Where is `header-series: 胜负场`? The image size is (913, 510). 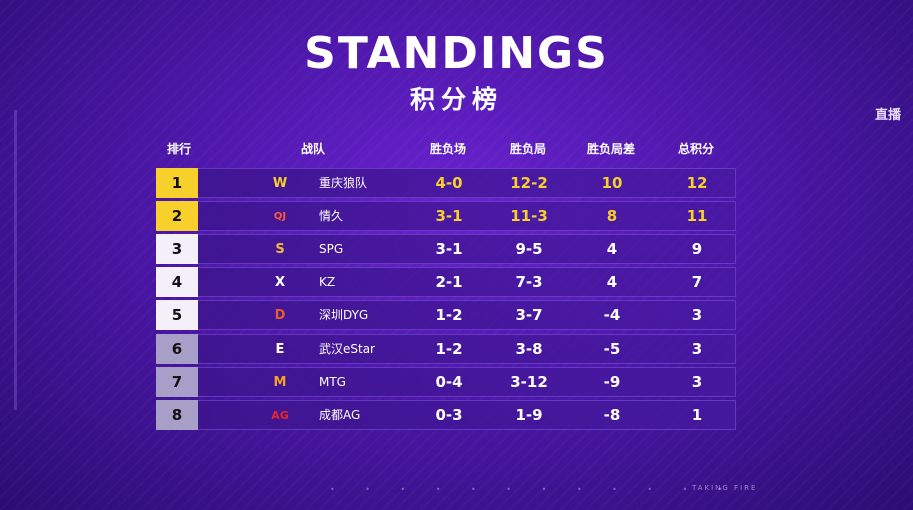
header-series: 胜负场 is located at coordinates (447, 149).